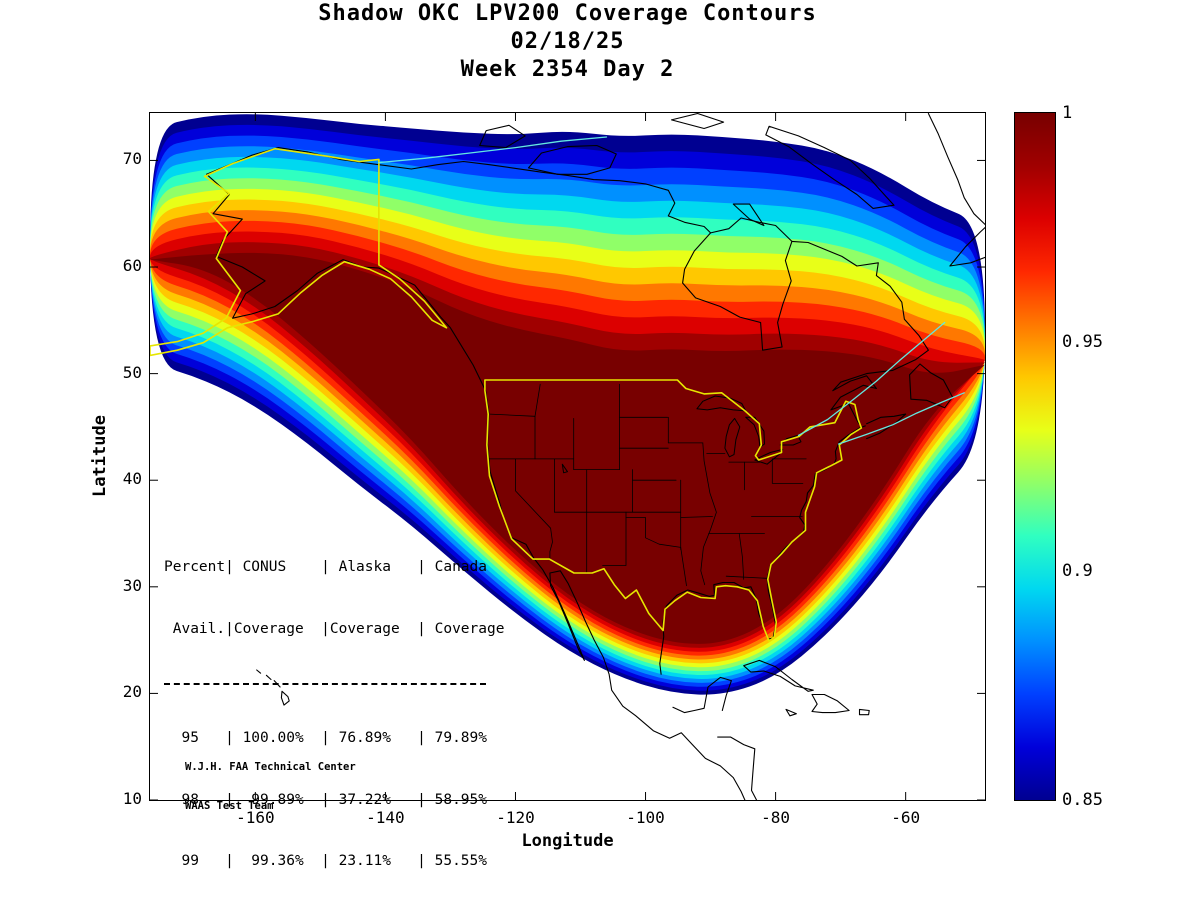 The width and height of the screenshot is (1200, 900). I want to click on x-tick-label: -60, so click(906, 817).